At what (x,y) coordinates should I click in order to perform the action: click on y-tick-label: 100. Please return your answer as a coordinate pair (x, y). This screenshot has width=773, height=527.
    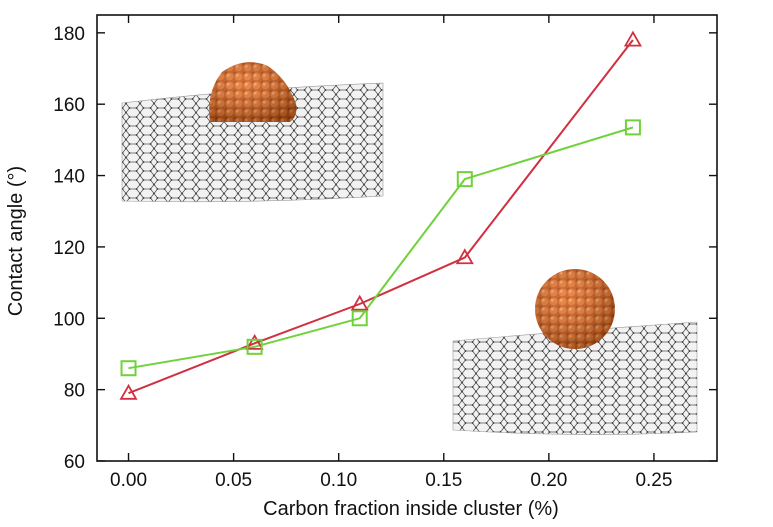
    Looking at the image, I should click on (69, 319).